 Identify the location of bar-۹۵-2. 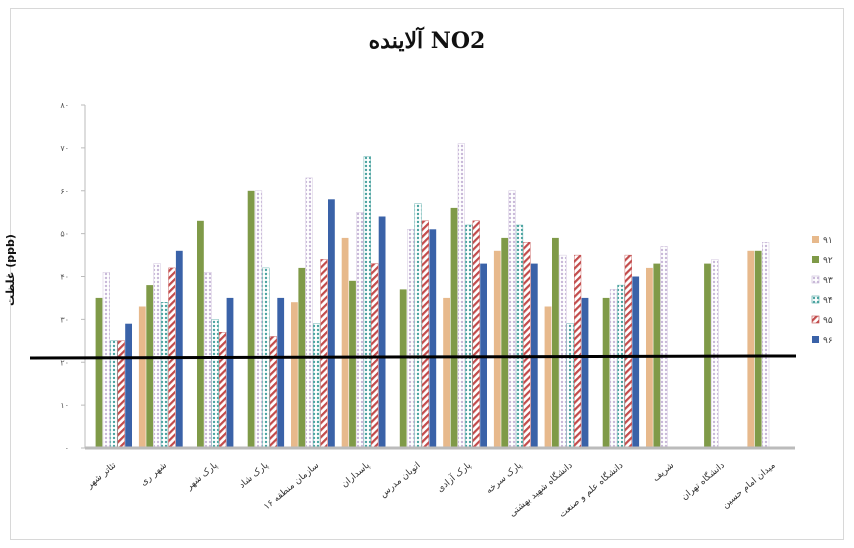
(222, 390).